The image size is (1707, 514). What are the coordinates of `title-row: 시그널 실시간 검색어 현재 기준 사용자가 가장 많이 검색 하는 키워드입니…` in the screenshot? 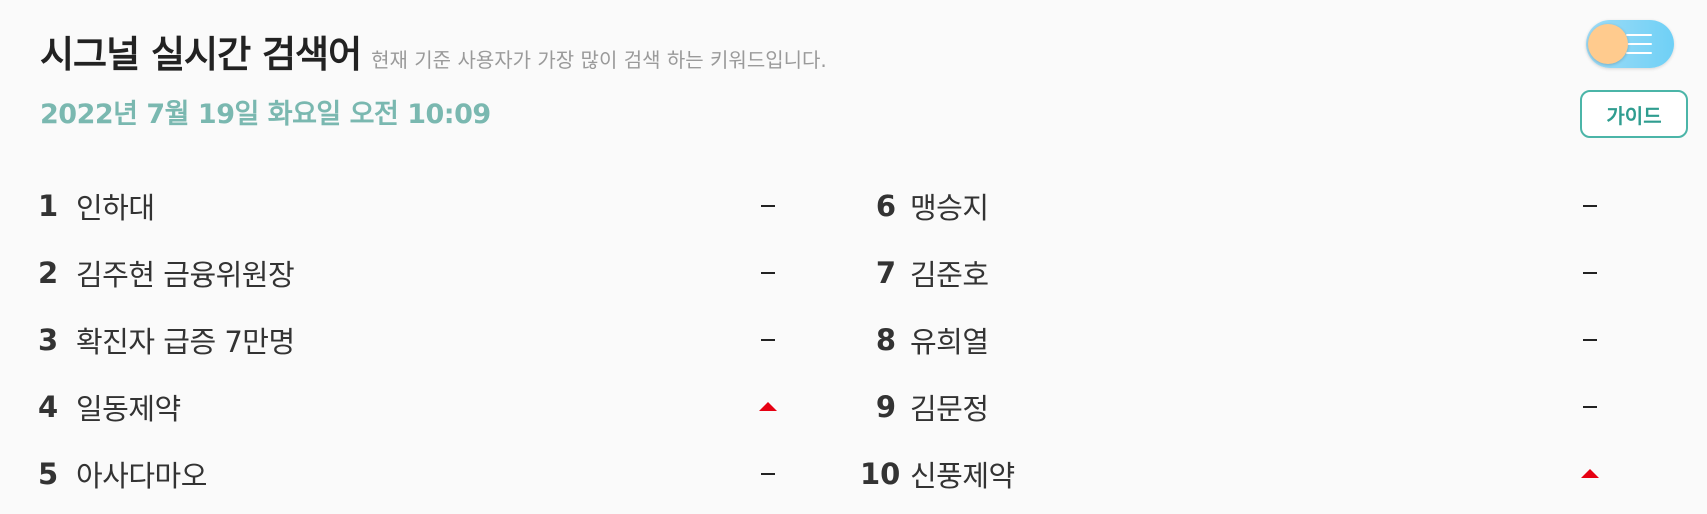 It's located at (433, 51).